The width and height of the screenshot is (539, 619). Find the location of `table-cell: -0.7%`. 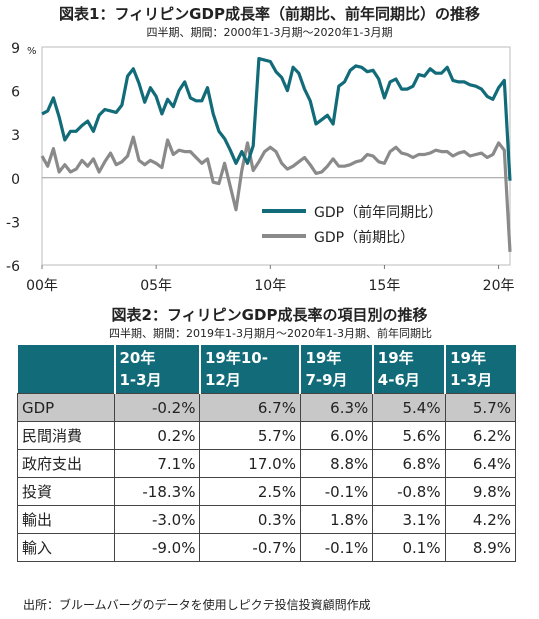

table-cell: -0.7% is located at coordinates (250, 547).